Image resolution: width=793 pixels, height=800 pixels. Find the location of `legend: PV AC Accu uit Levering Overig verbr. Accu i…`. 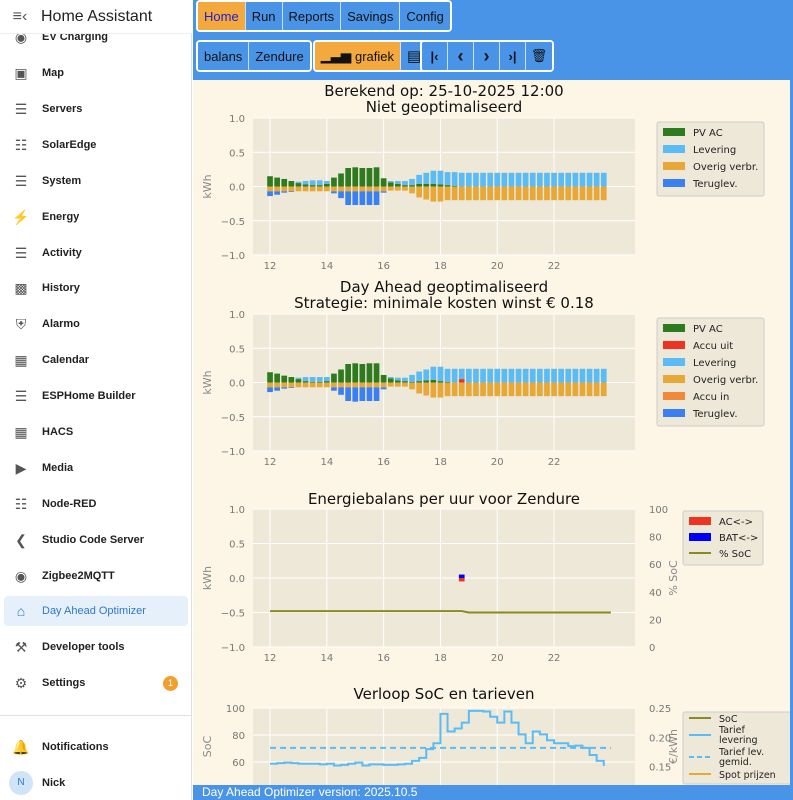

legend: PV AC Accu uit Levering Overig verbr. Accu i… is located at coordinates (710, 372).